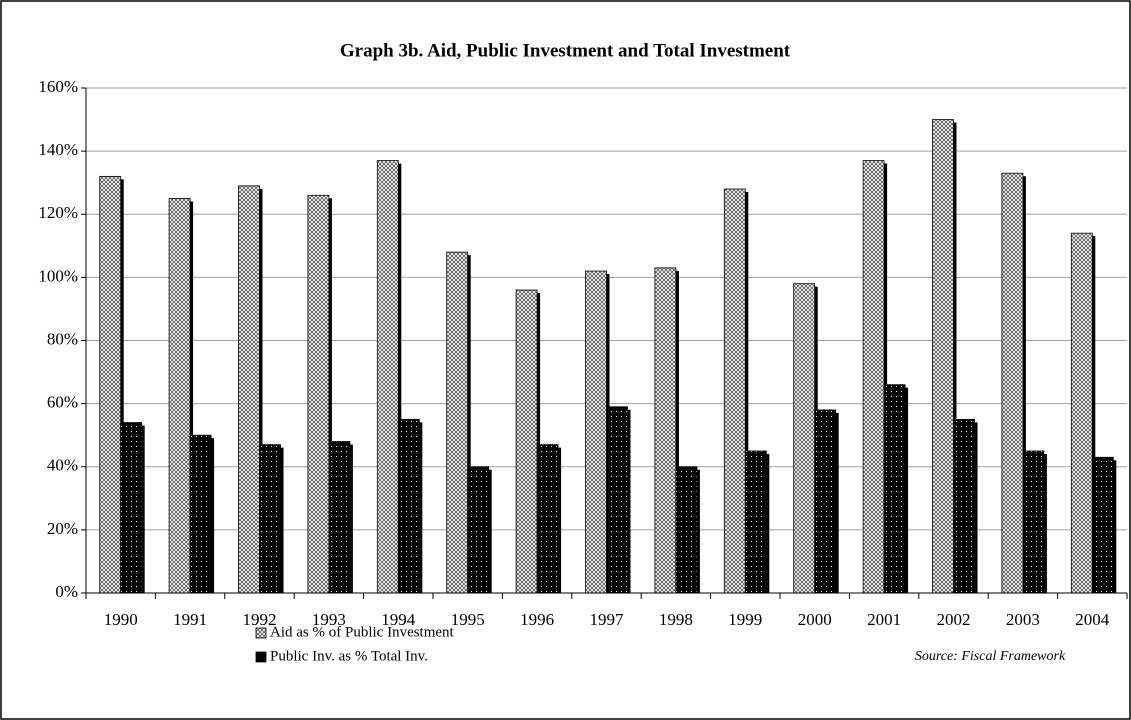  Describe the element at coordinates (260, 619) in the screenshot. I see `x-tick-label: 1992` at that location.